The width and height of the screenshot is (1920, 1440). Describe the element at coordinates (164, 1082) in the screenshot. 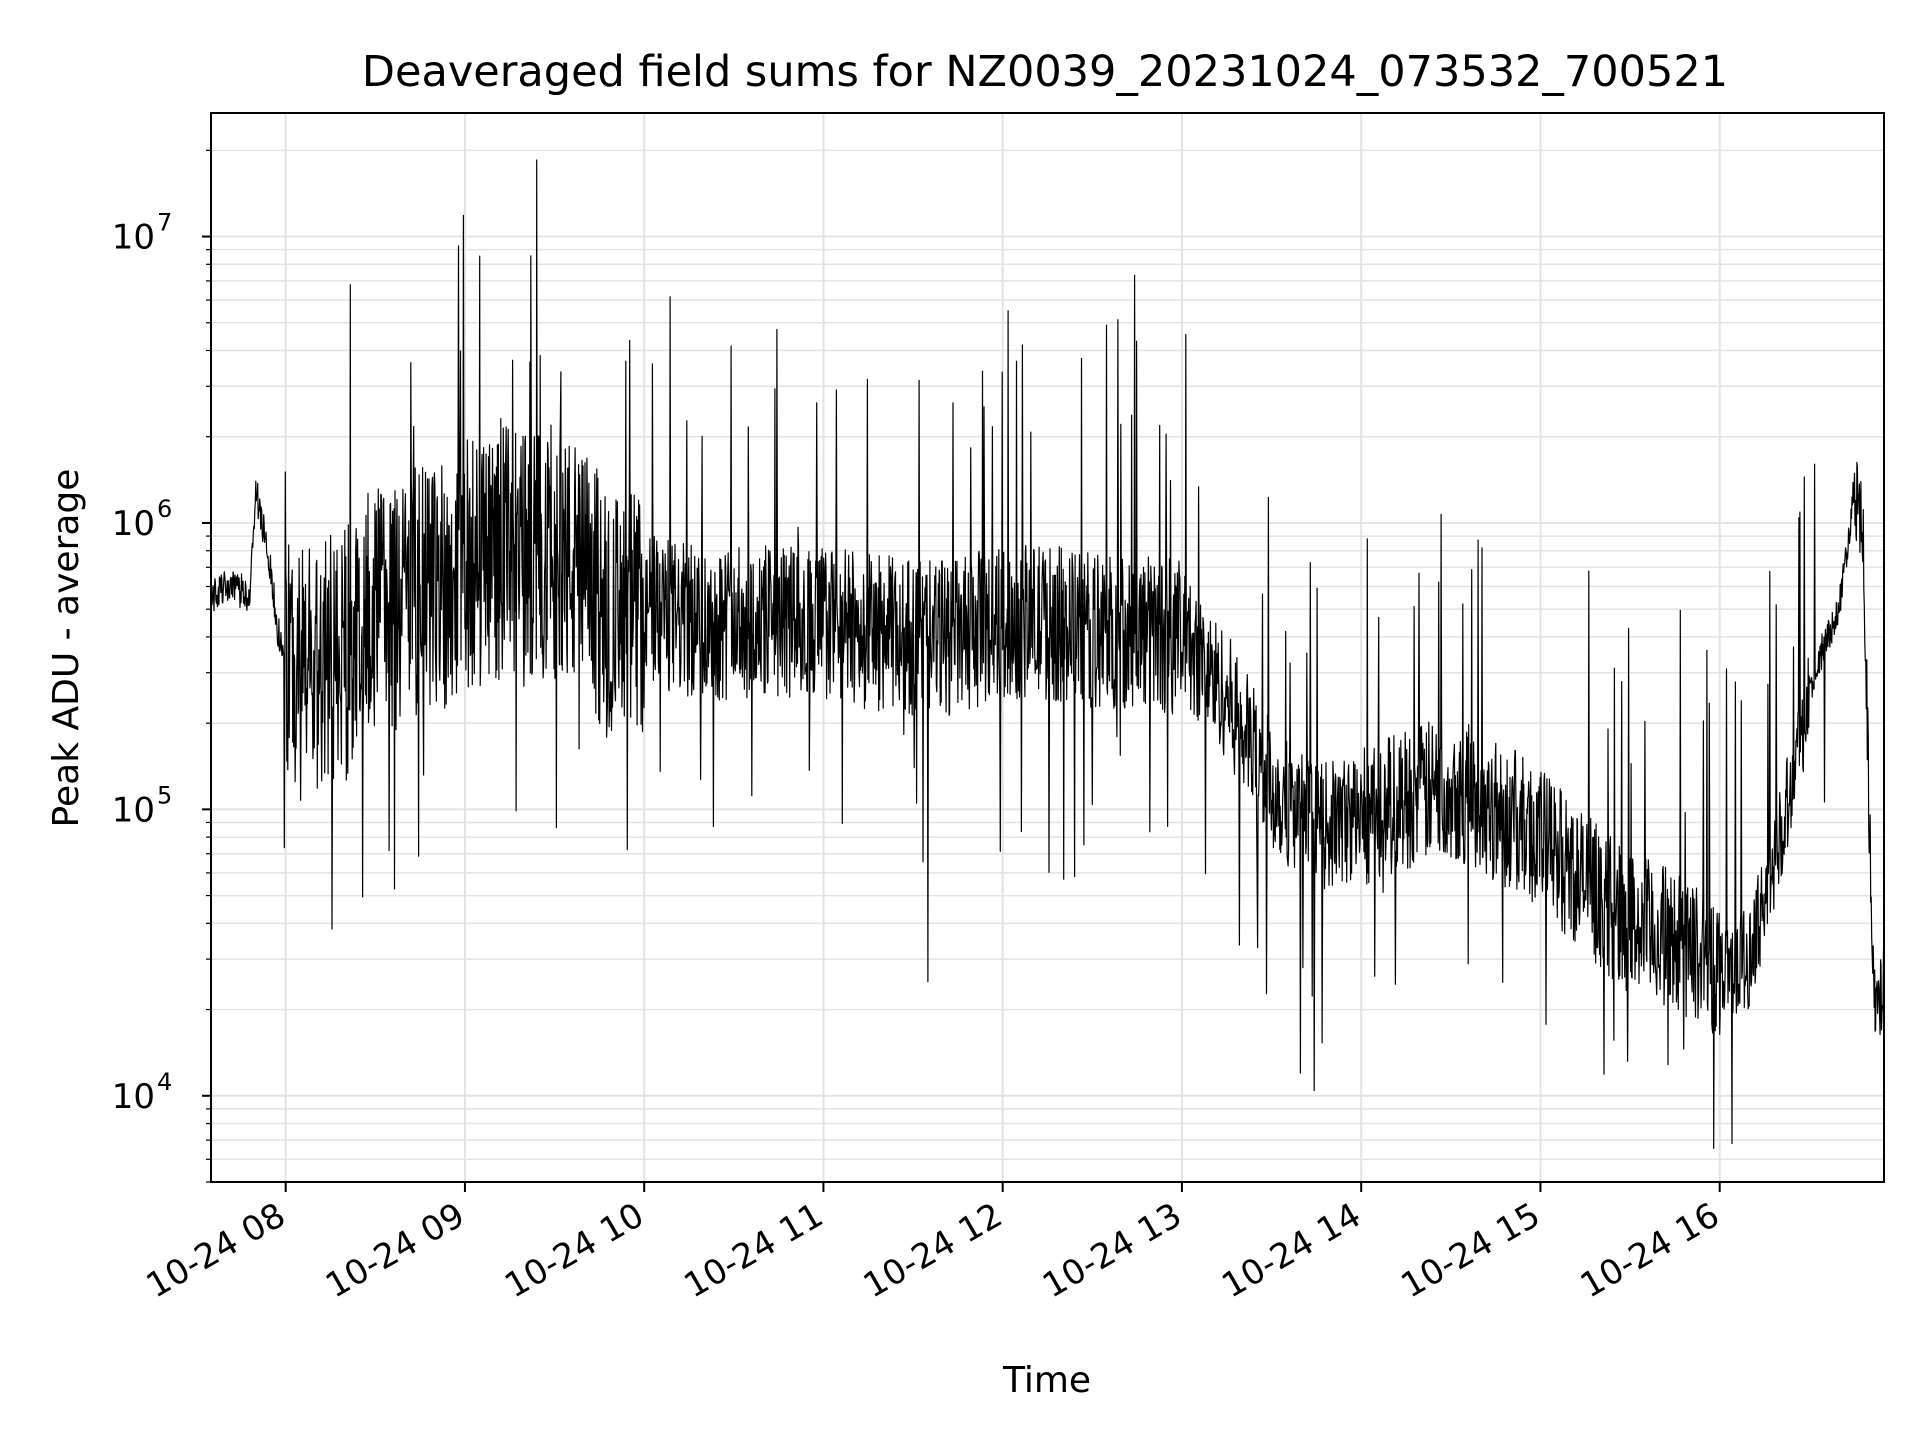

I see `y-tick-exponent: 4` at that location.